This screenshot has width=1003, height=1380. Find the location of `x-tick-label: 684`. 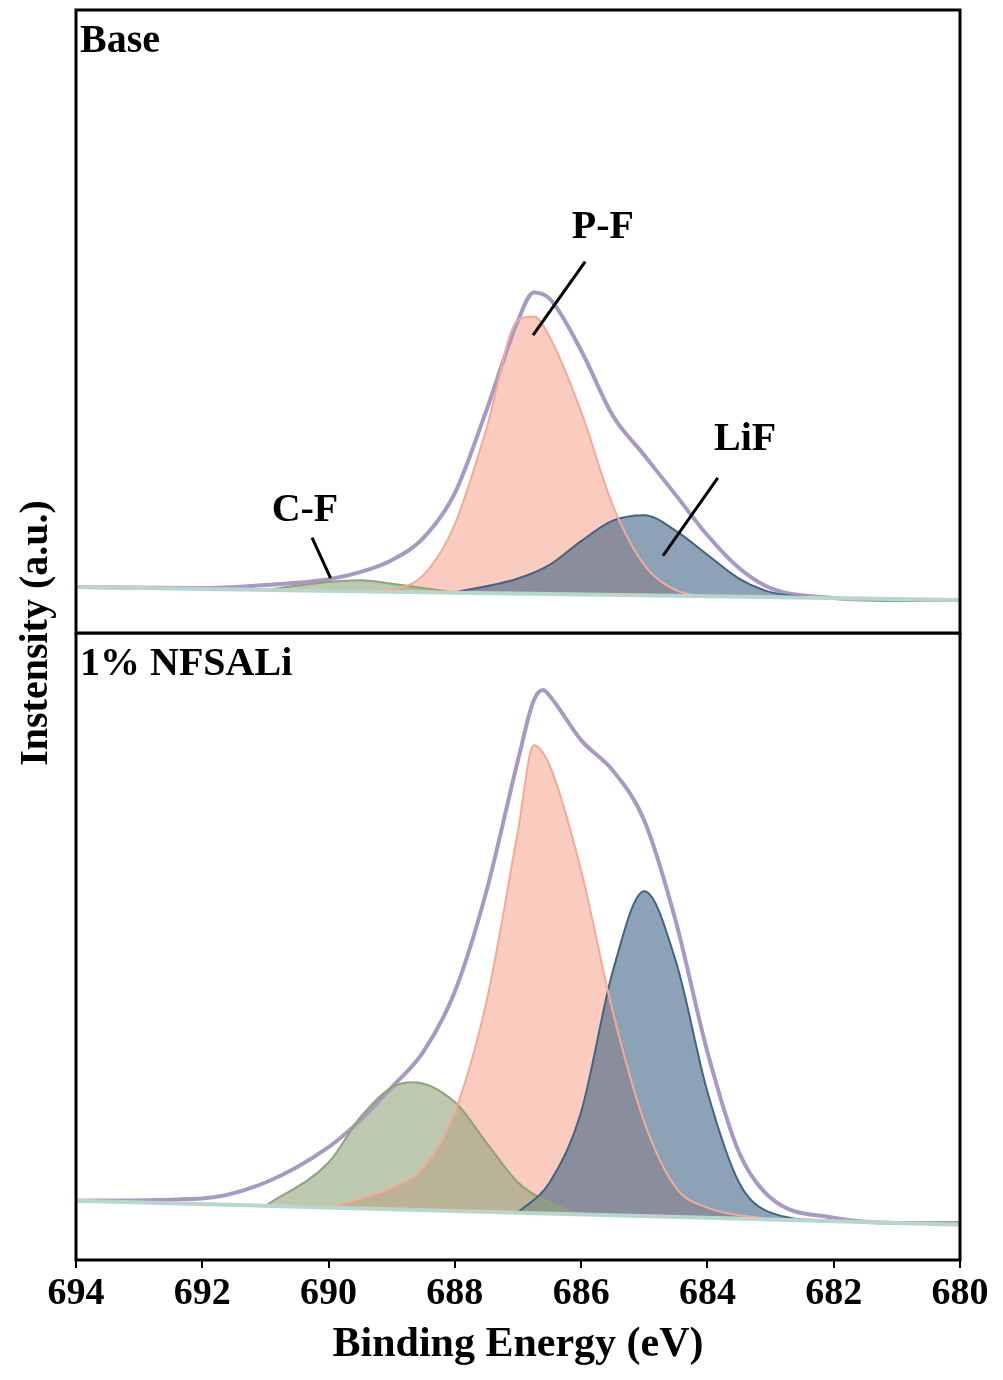

x-tick-label: 684 is located at coordinates (707, 1290).